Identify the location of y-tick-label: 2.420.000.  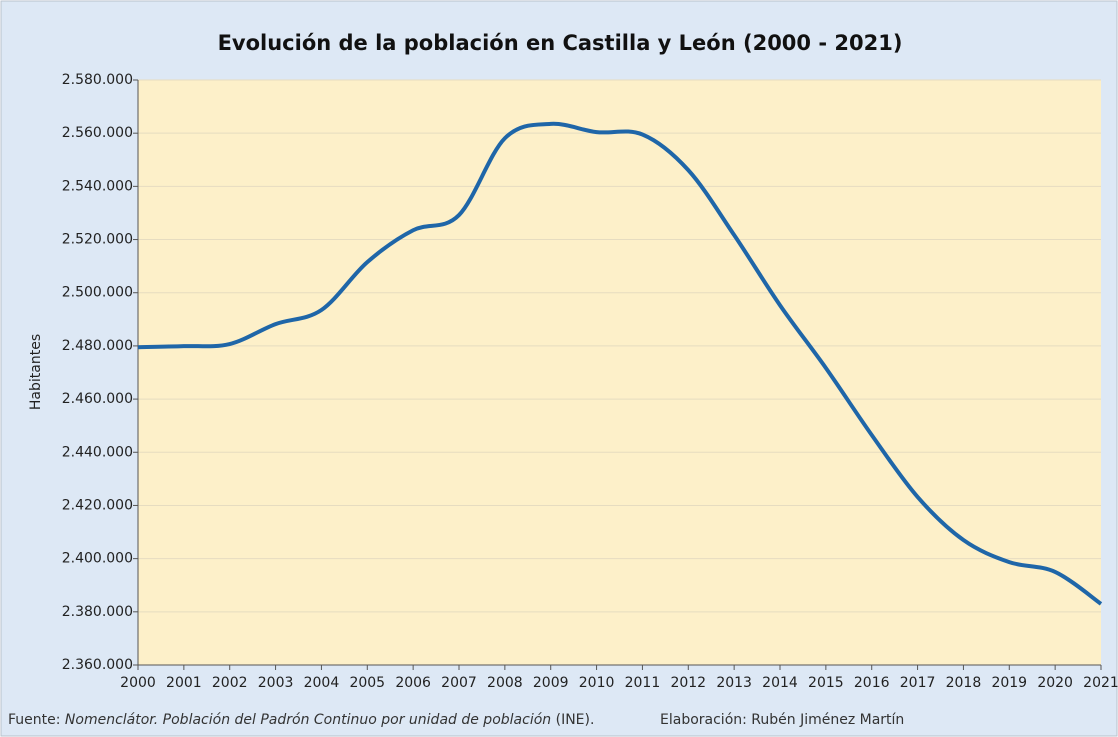
(97, 505).